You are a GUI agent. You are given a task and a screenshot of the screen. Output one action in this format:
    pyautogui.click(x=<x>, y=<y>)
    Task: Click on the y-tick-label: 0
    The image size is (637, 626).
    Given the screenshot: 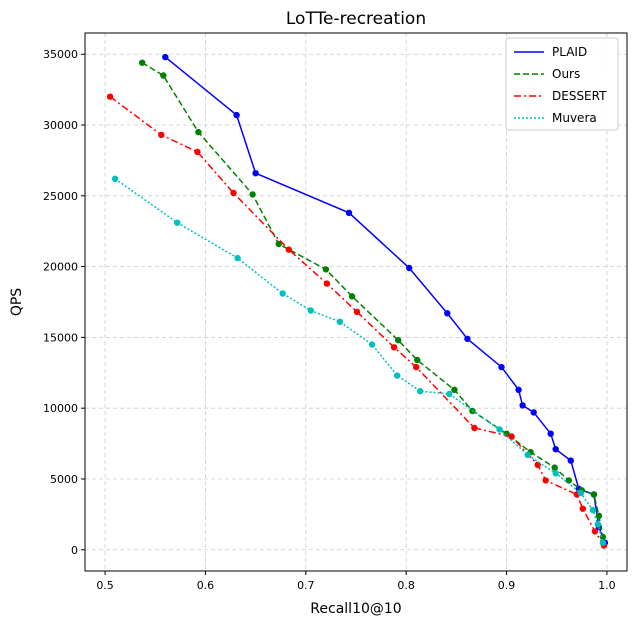 What is the action you would take?
    pyautogui.click(x=74, y=550)
    